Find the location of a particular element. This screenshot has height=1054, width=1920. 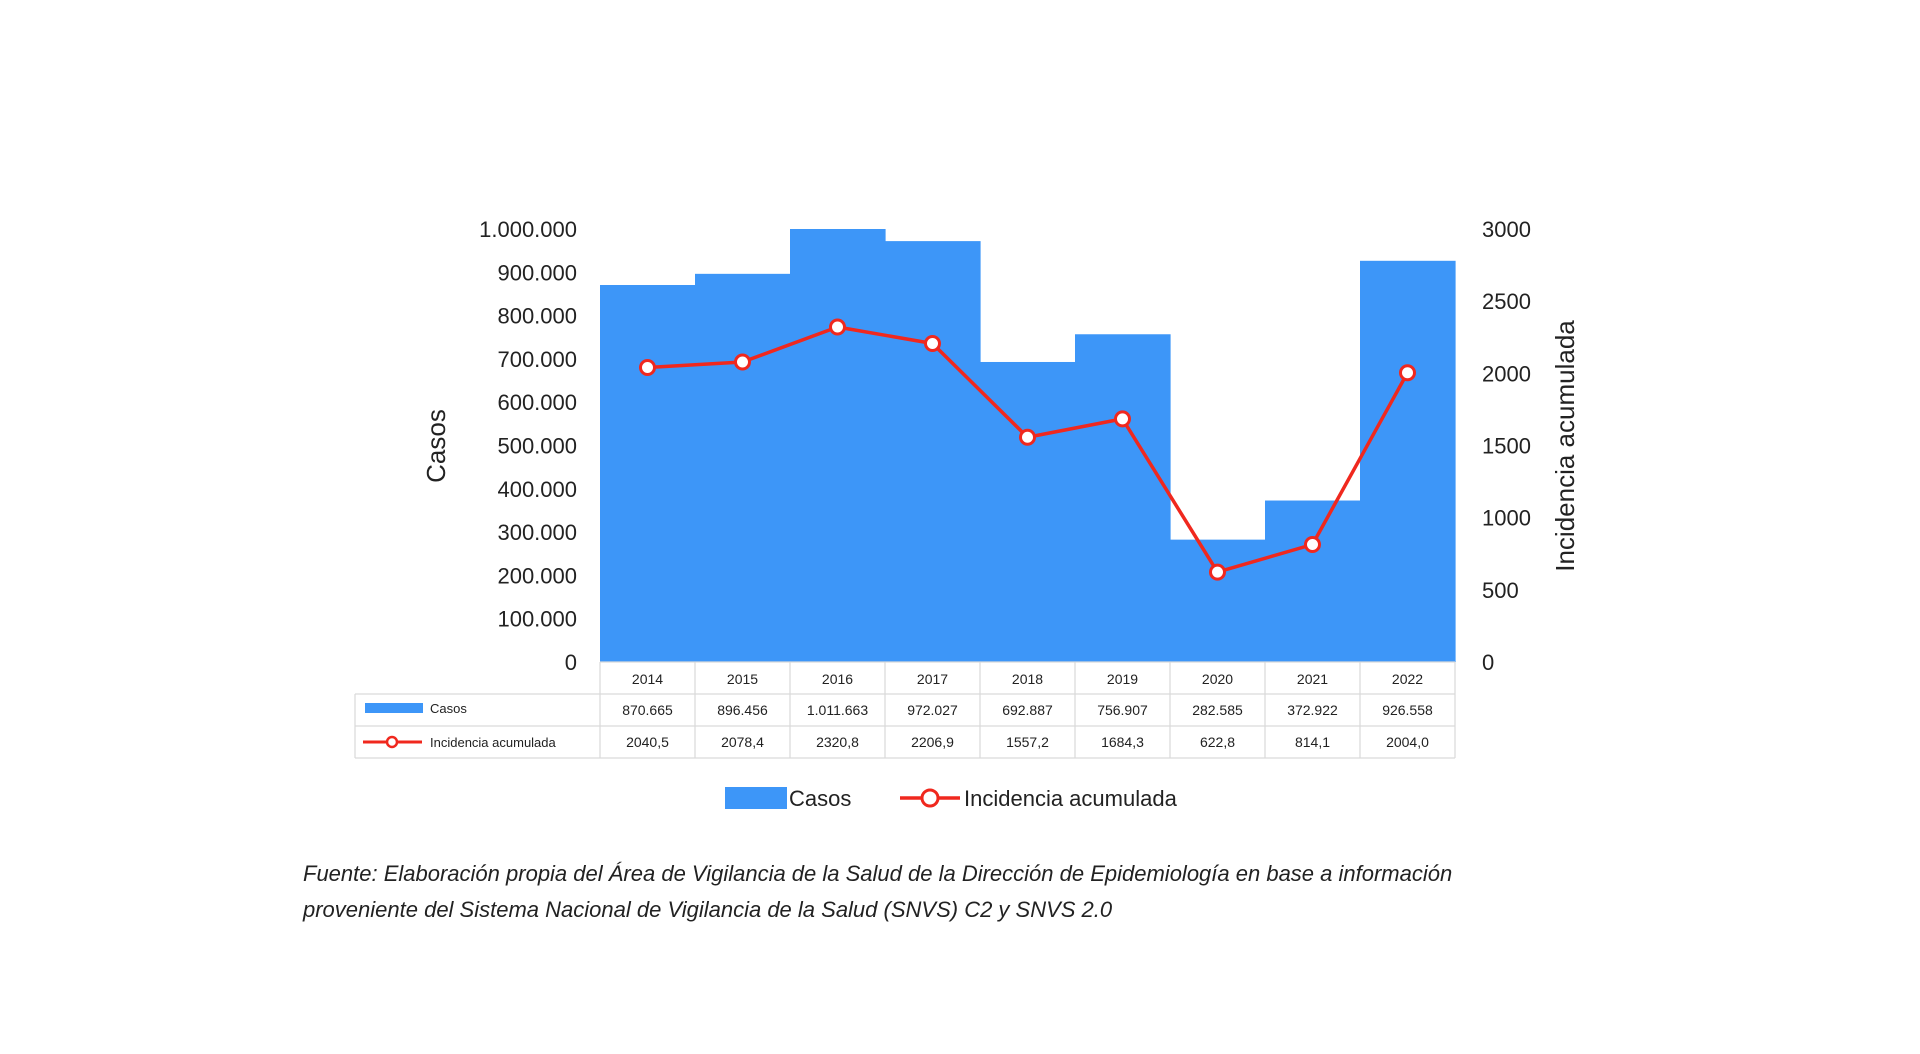

x-tick-label: 2016 is located at coordinates (837, 679).